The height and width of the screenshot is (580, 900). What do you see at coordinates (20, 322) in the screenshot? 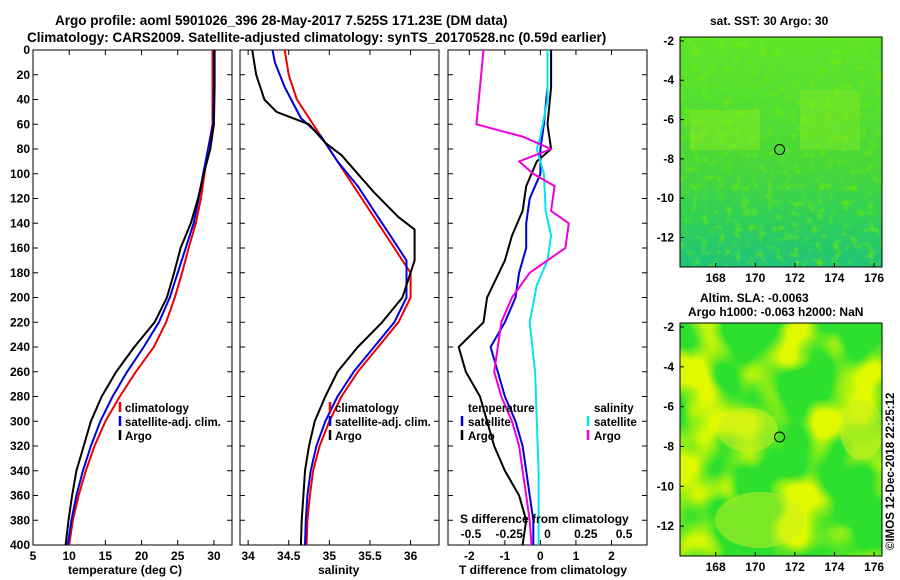
I see `y-tick-label: 220` at bounding box center [20, 322].